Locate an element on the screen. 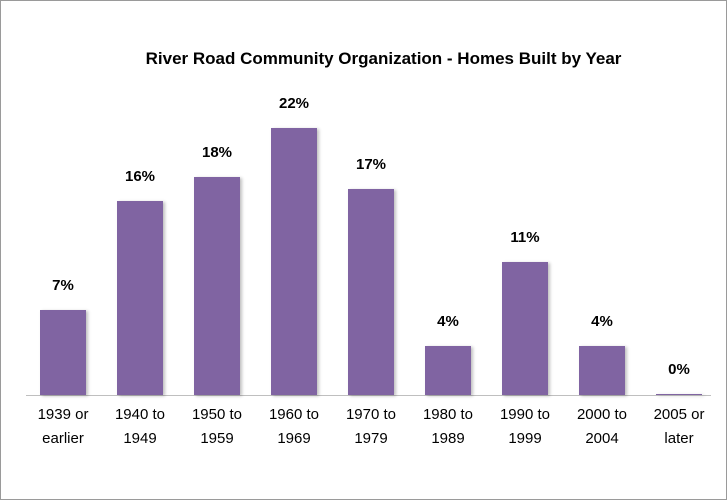 This screenshot has height=500, width=727. data-label: 17% is located at coordinates (371, 164).